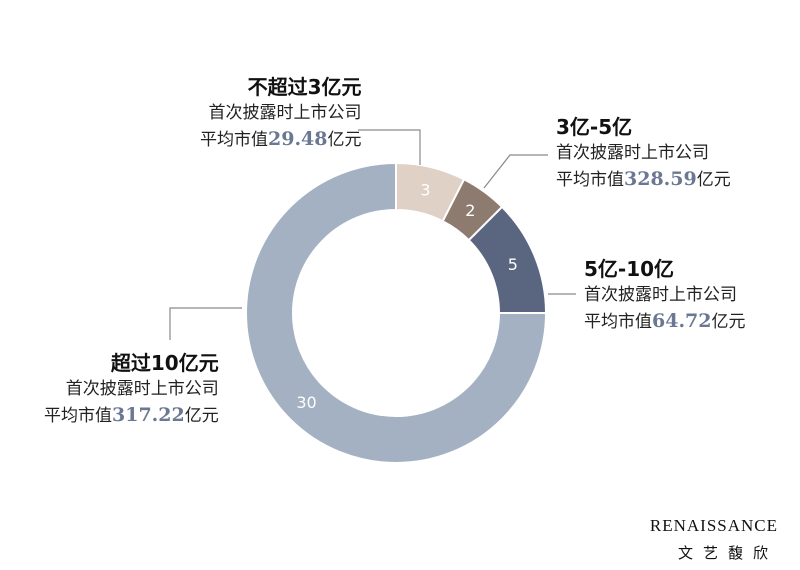 The image size is (800, 570). Describe the element at coordinates (629, 269) in the screenshot. I see `label-title: 5亿-10亿` at that location.